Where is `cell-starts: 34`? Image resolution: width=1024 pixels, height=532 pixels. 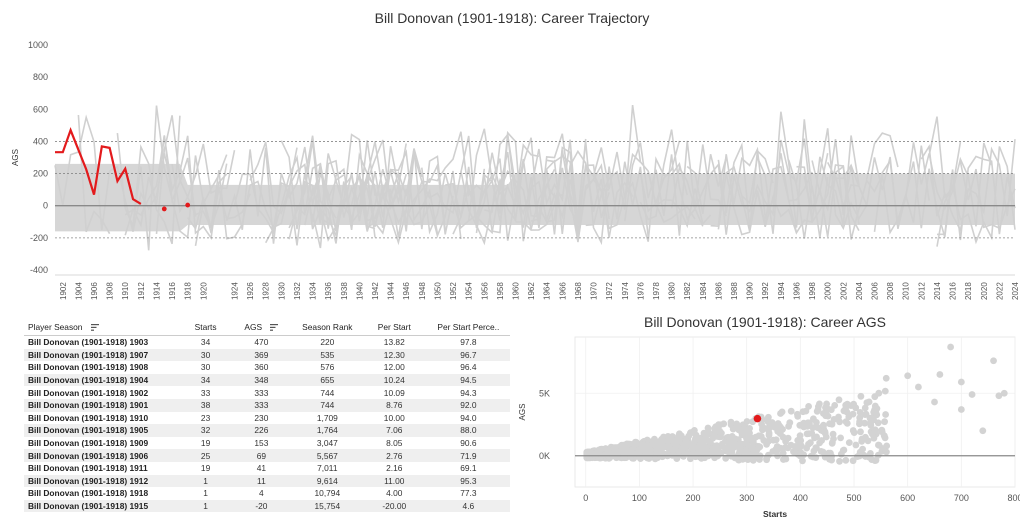 cell-starts: 34 is located at coordinates (205, 342).